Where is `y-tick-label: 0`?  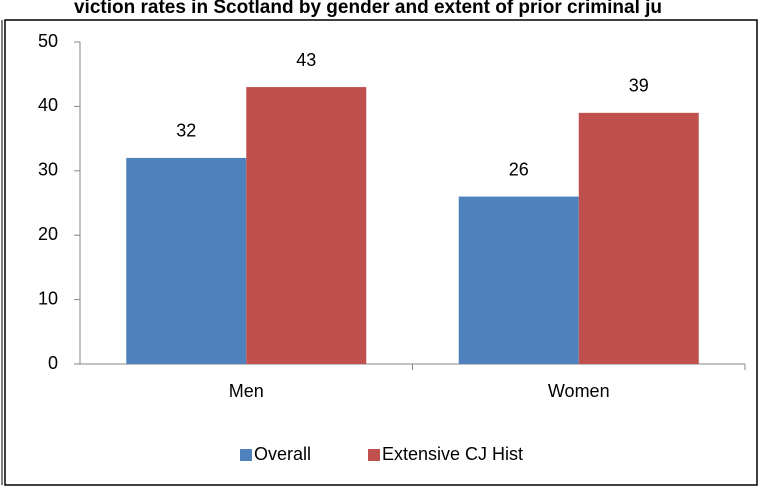
y-tick-label: 0 is located at coordinates (53, 363).